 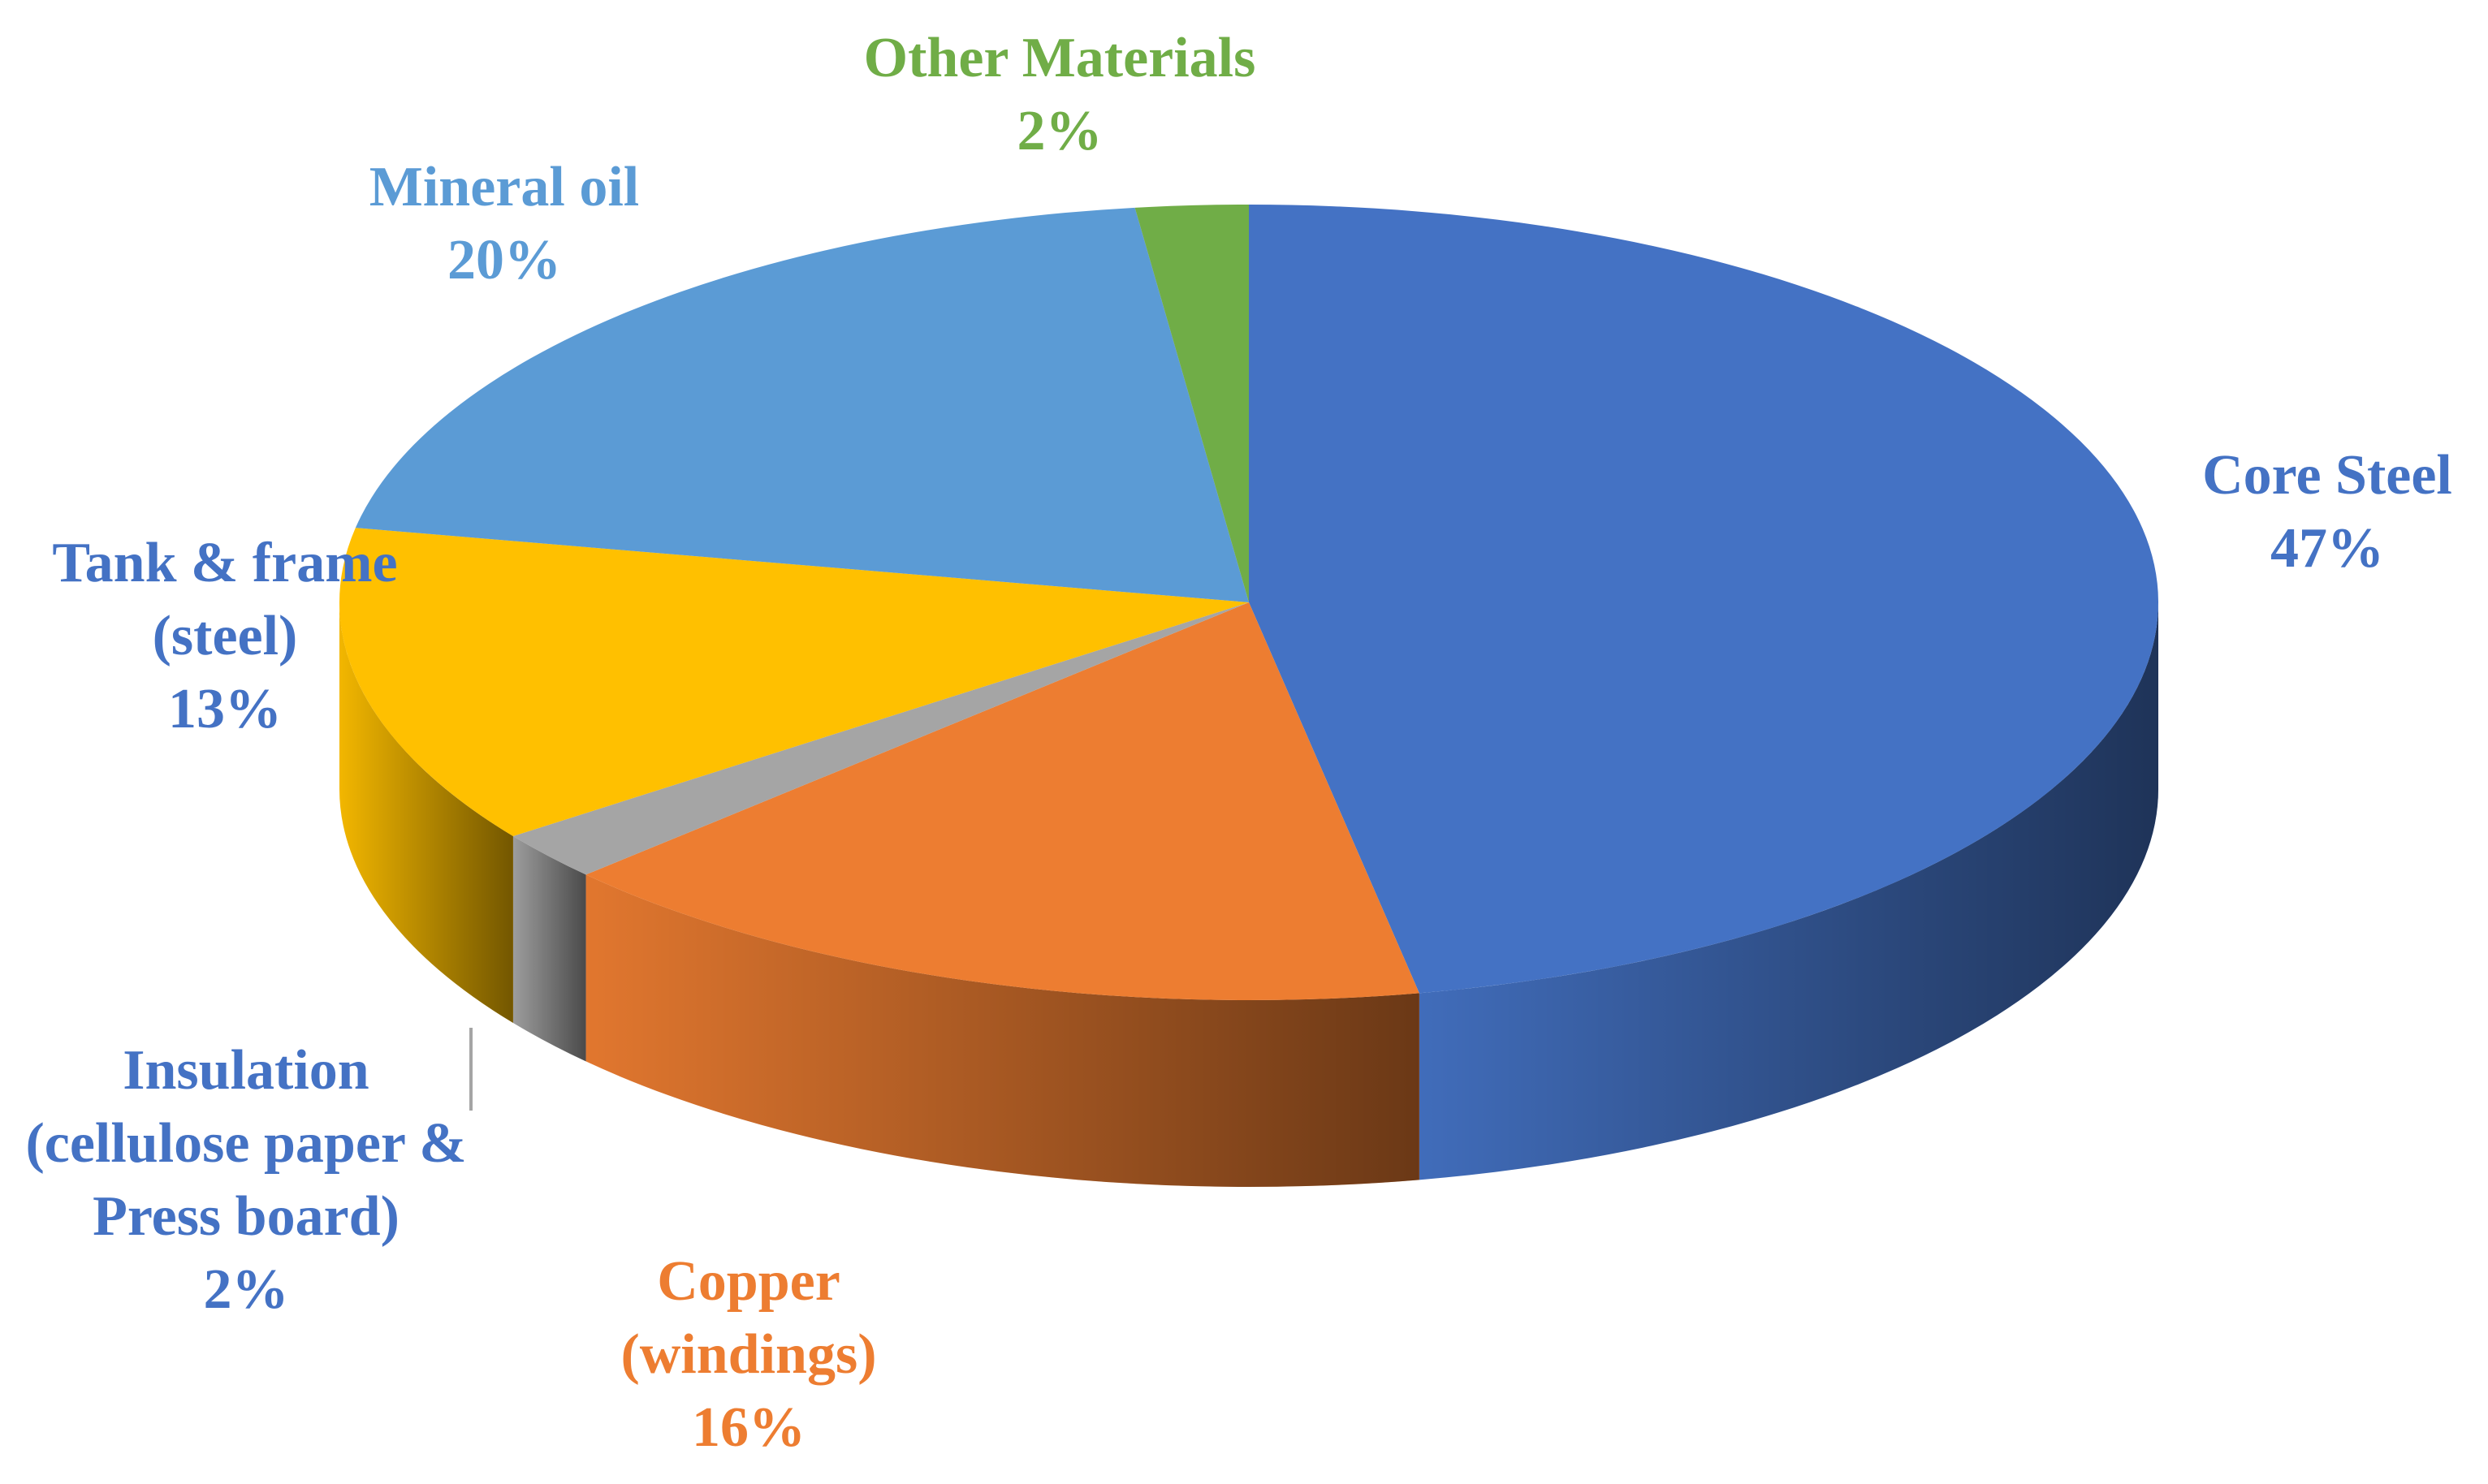 I want to click on slice-label: Core Steel 47%, so click(x=2225, y=512).